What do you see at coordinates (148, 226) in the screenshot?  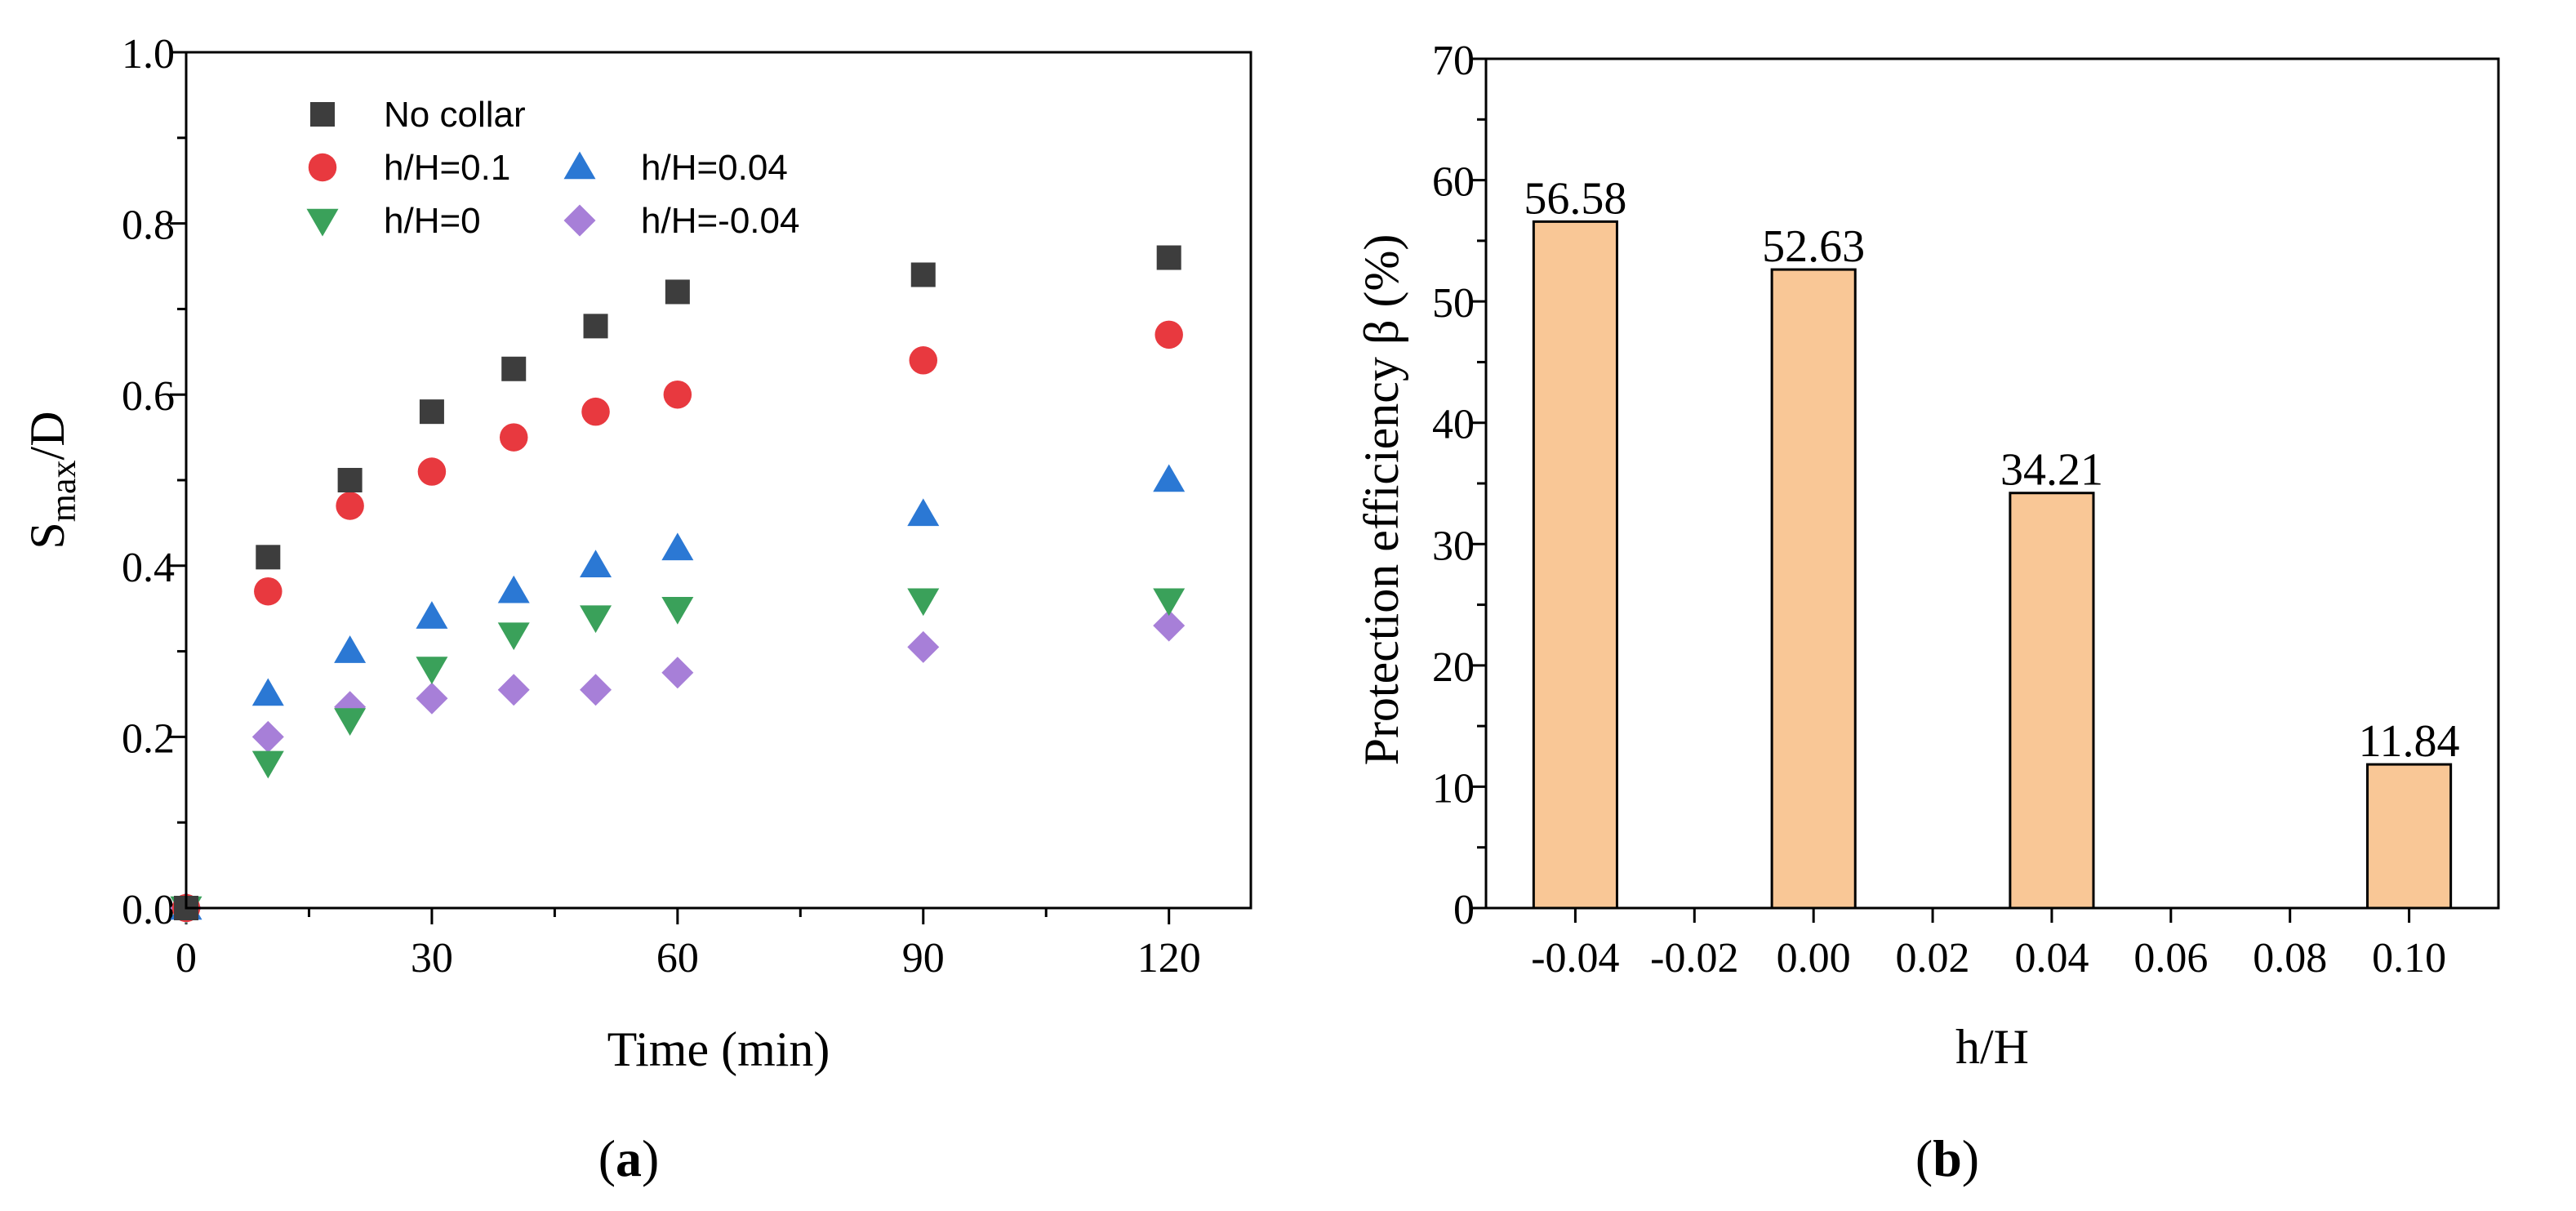 I see `panel-a-y-tick-label: 0.8` at bounding box center [148, 226].